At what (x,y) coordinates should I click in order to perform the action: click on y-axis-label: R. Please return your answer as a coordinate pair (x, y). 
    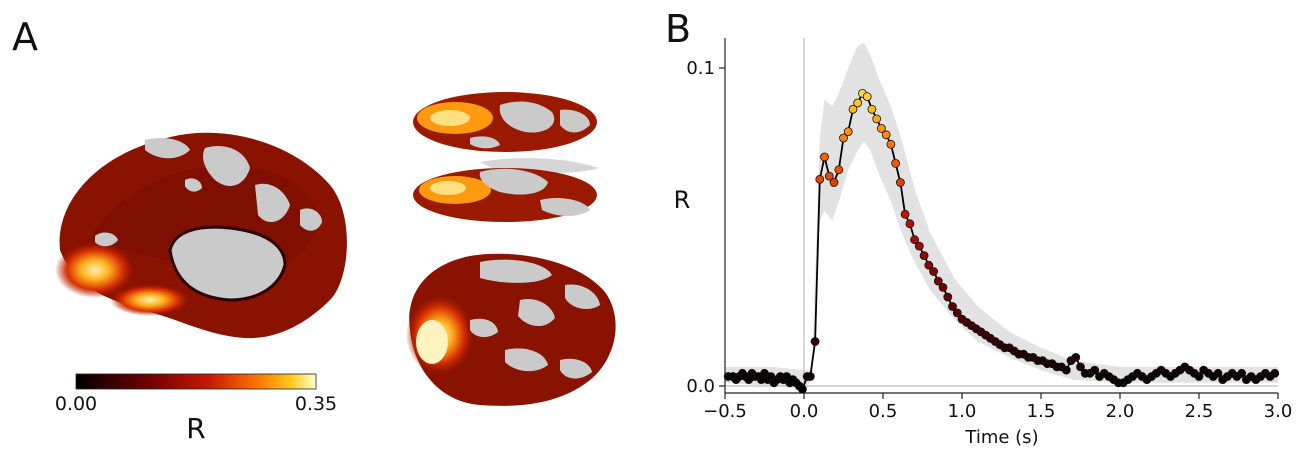
    Looking at the image, I should click on (682, 200).